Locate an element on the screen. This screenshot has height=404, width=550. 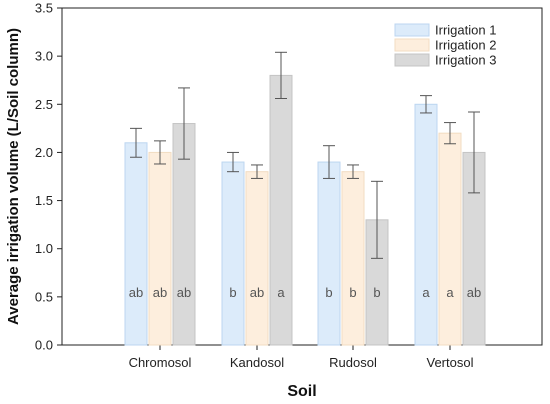
legend-label: Irrigation 1 is located at coordinates (465, 30).